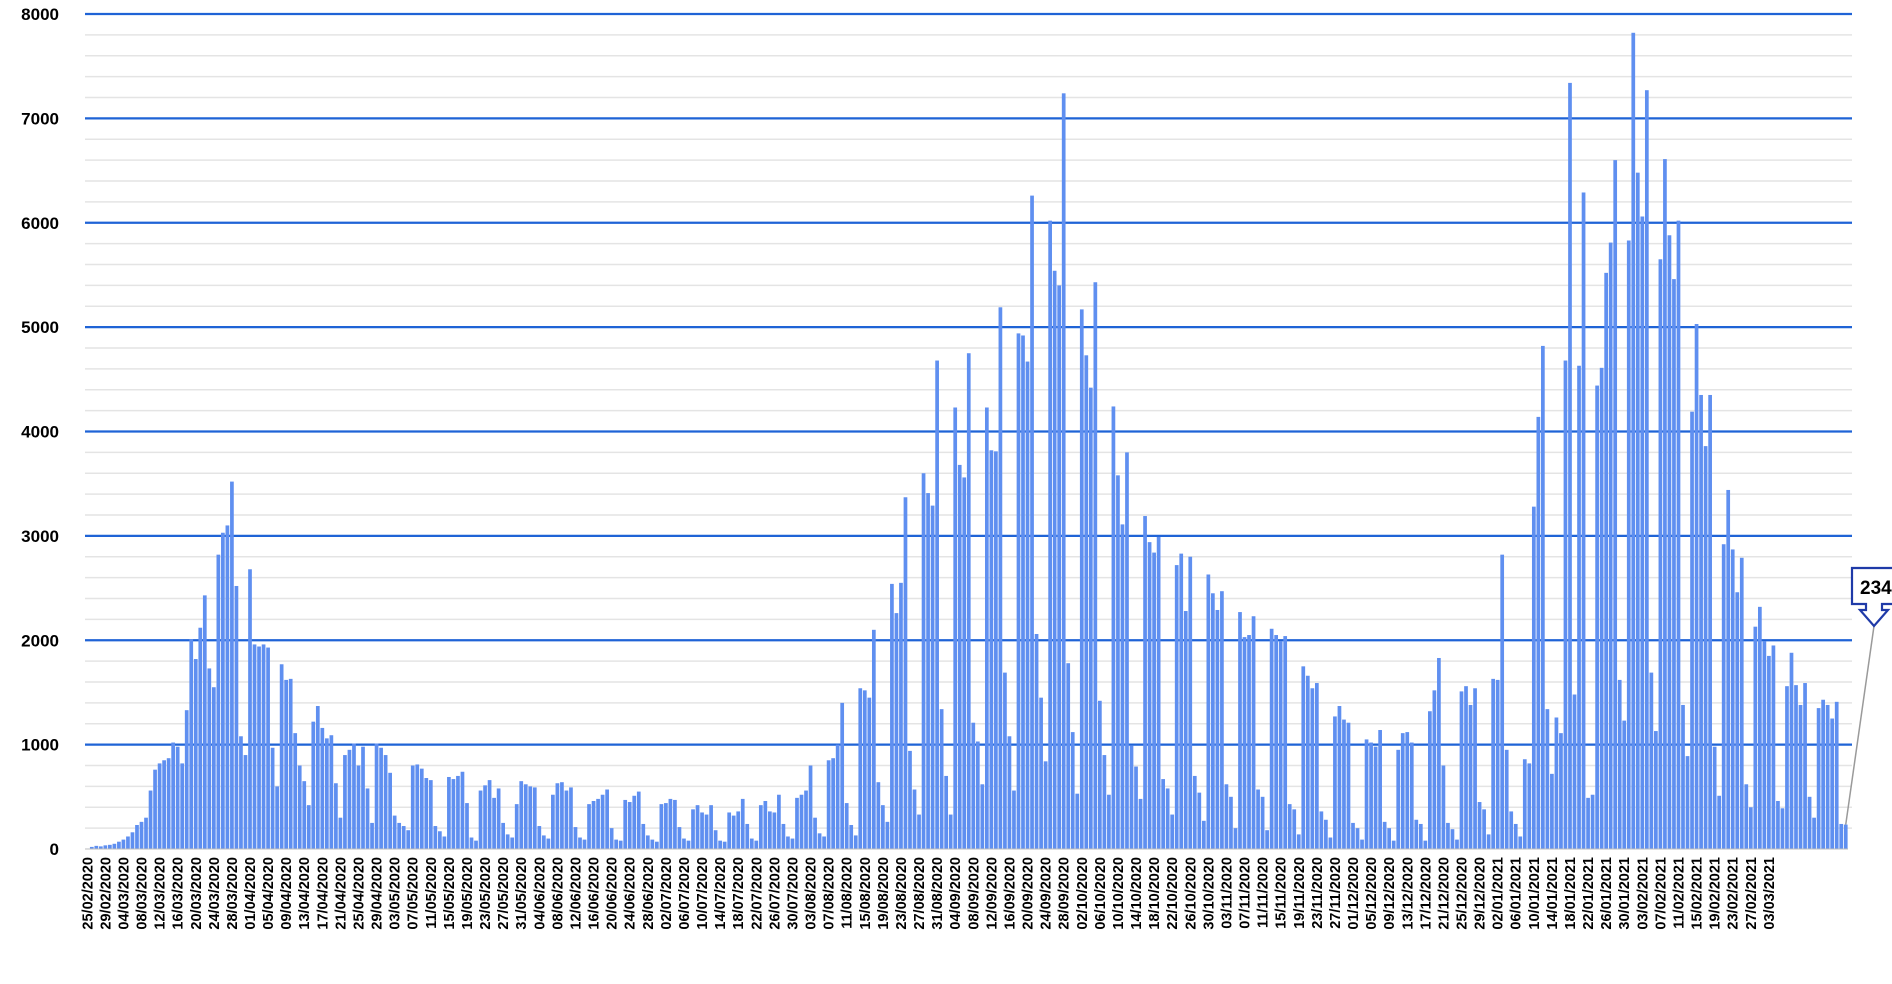 This screenshot has height=984, width=1892. I want to click on x-tick-label: 01/04/2020, so click(251, 893).